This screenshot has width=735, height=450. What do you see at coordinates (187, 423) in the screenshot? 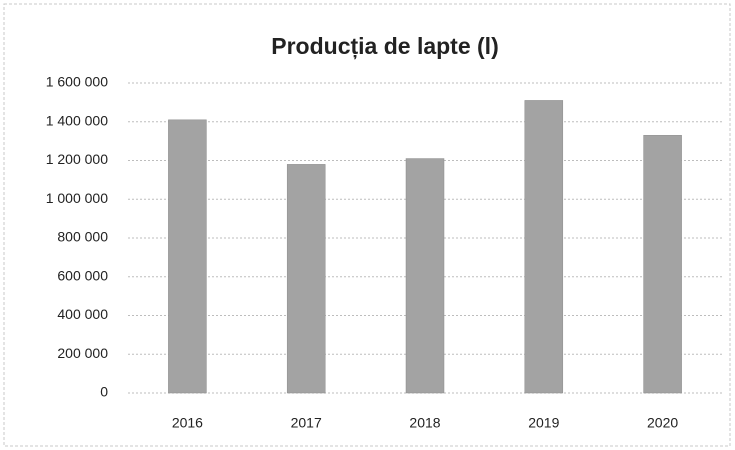
I see `x-tick-label: 2016` at bounding box center [187, 423].